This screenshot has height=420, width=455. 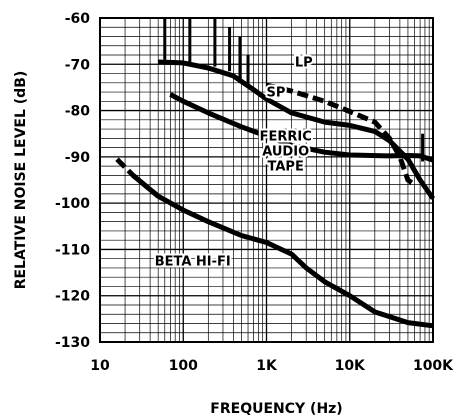 I want to click on x-tick-label: 100, so click(x=183, y=366).